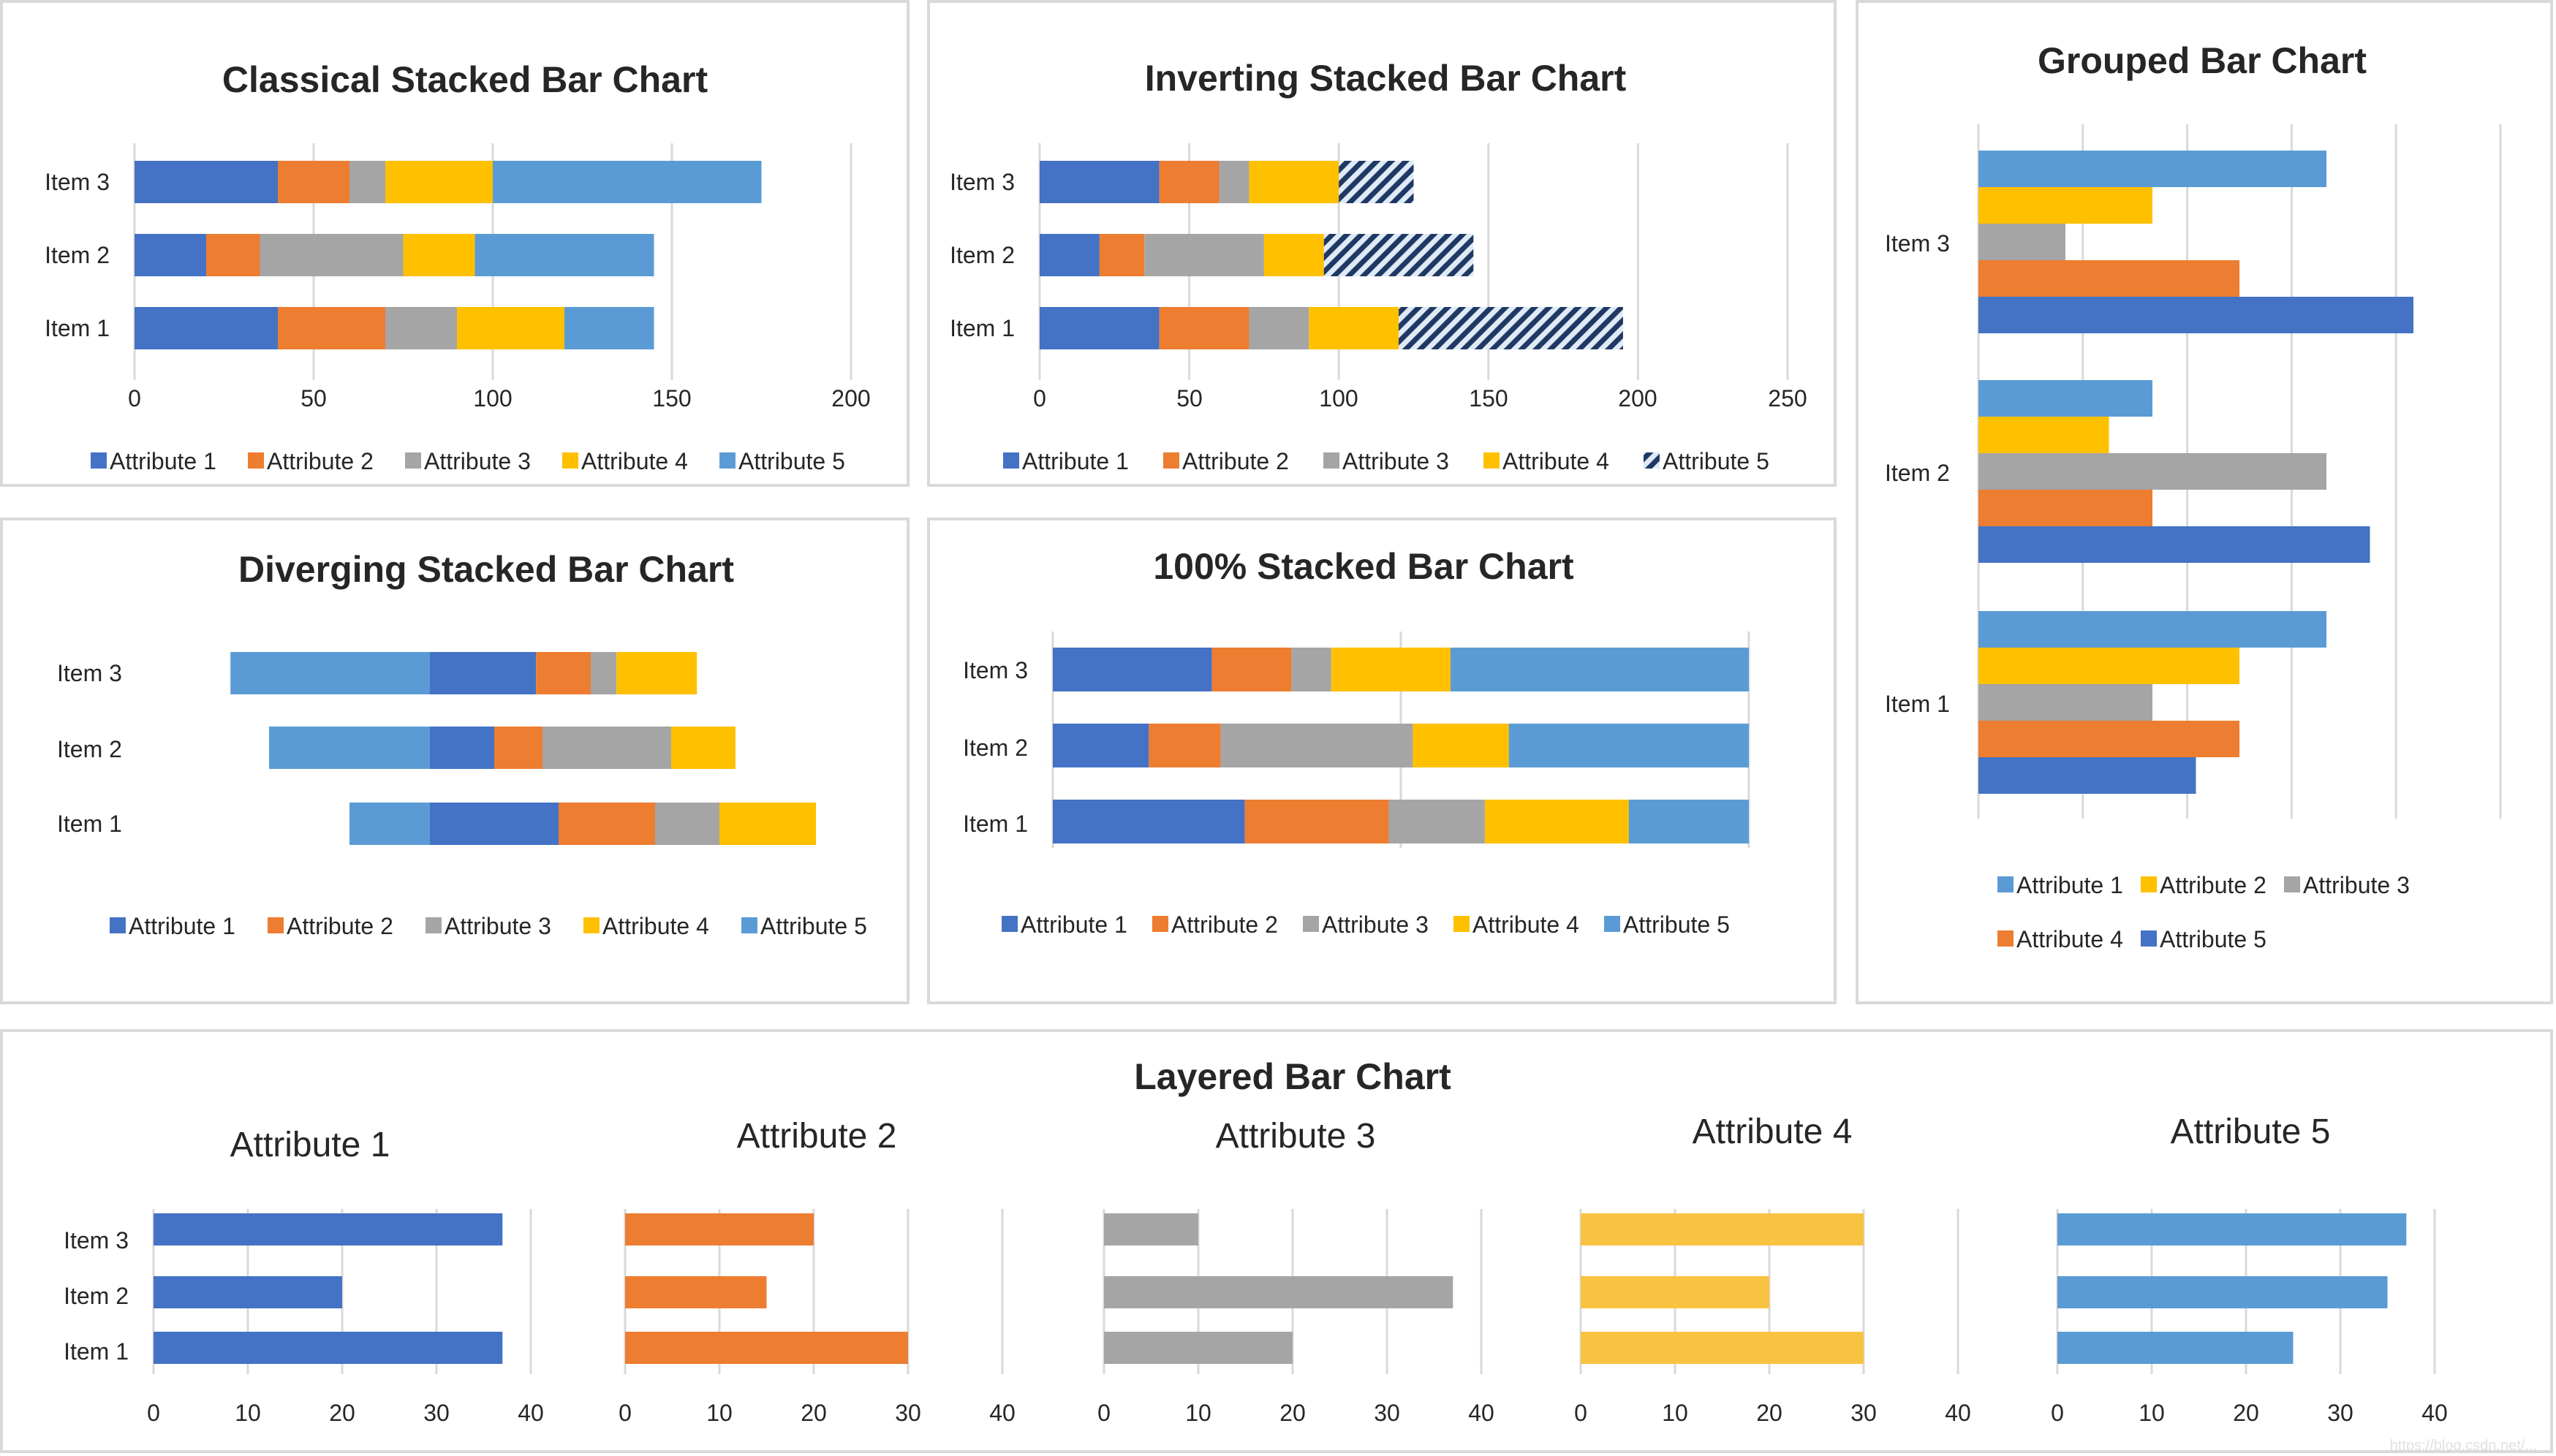  Describe the element at coordinates (1716, 461) in the screenshot. I see `inverting-legend-label: Attribute 5` at that location.